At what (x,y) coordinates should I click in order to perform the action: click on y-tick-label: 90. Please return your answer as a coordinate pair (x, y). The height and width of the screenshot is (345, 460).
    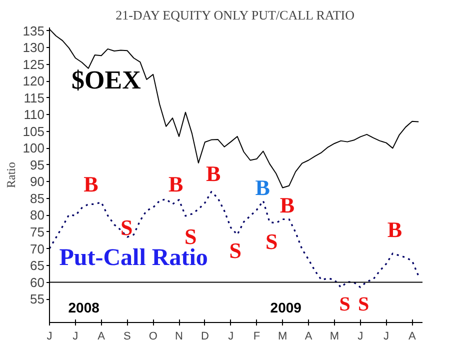
    Looking at the image, I should click on (37, 182).